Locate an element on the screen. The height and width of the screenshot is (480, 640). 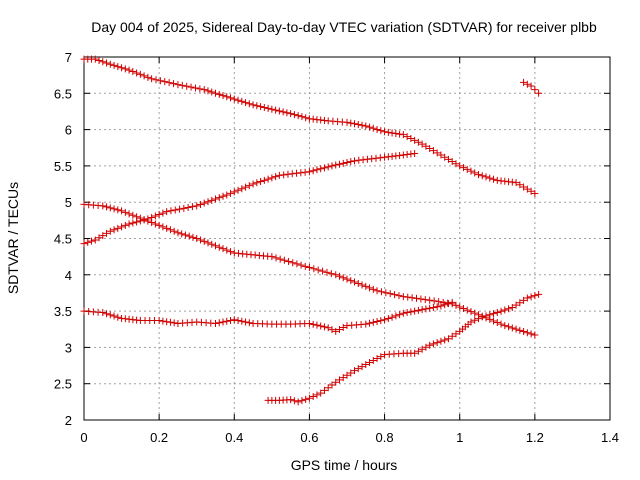
x-axis-label: GPS time / hours is located at coordinates (344, 465).